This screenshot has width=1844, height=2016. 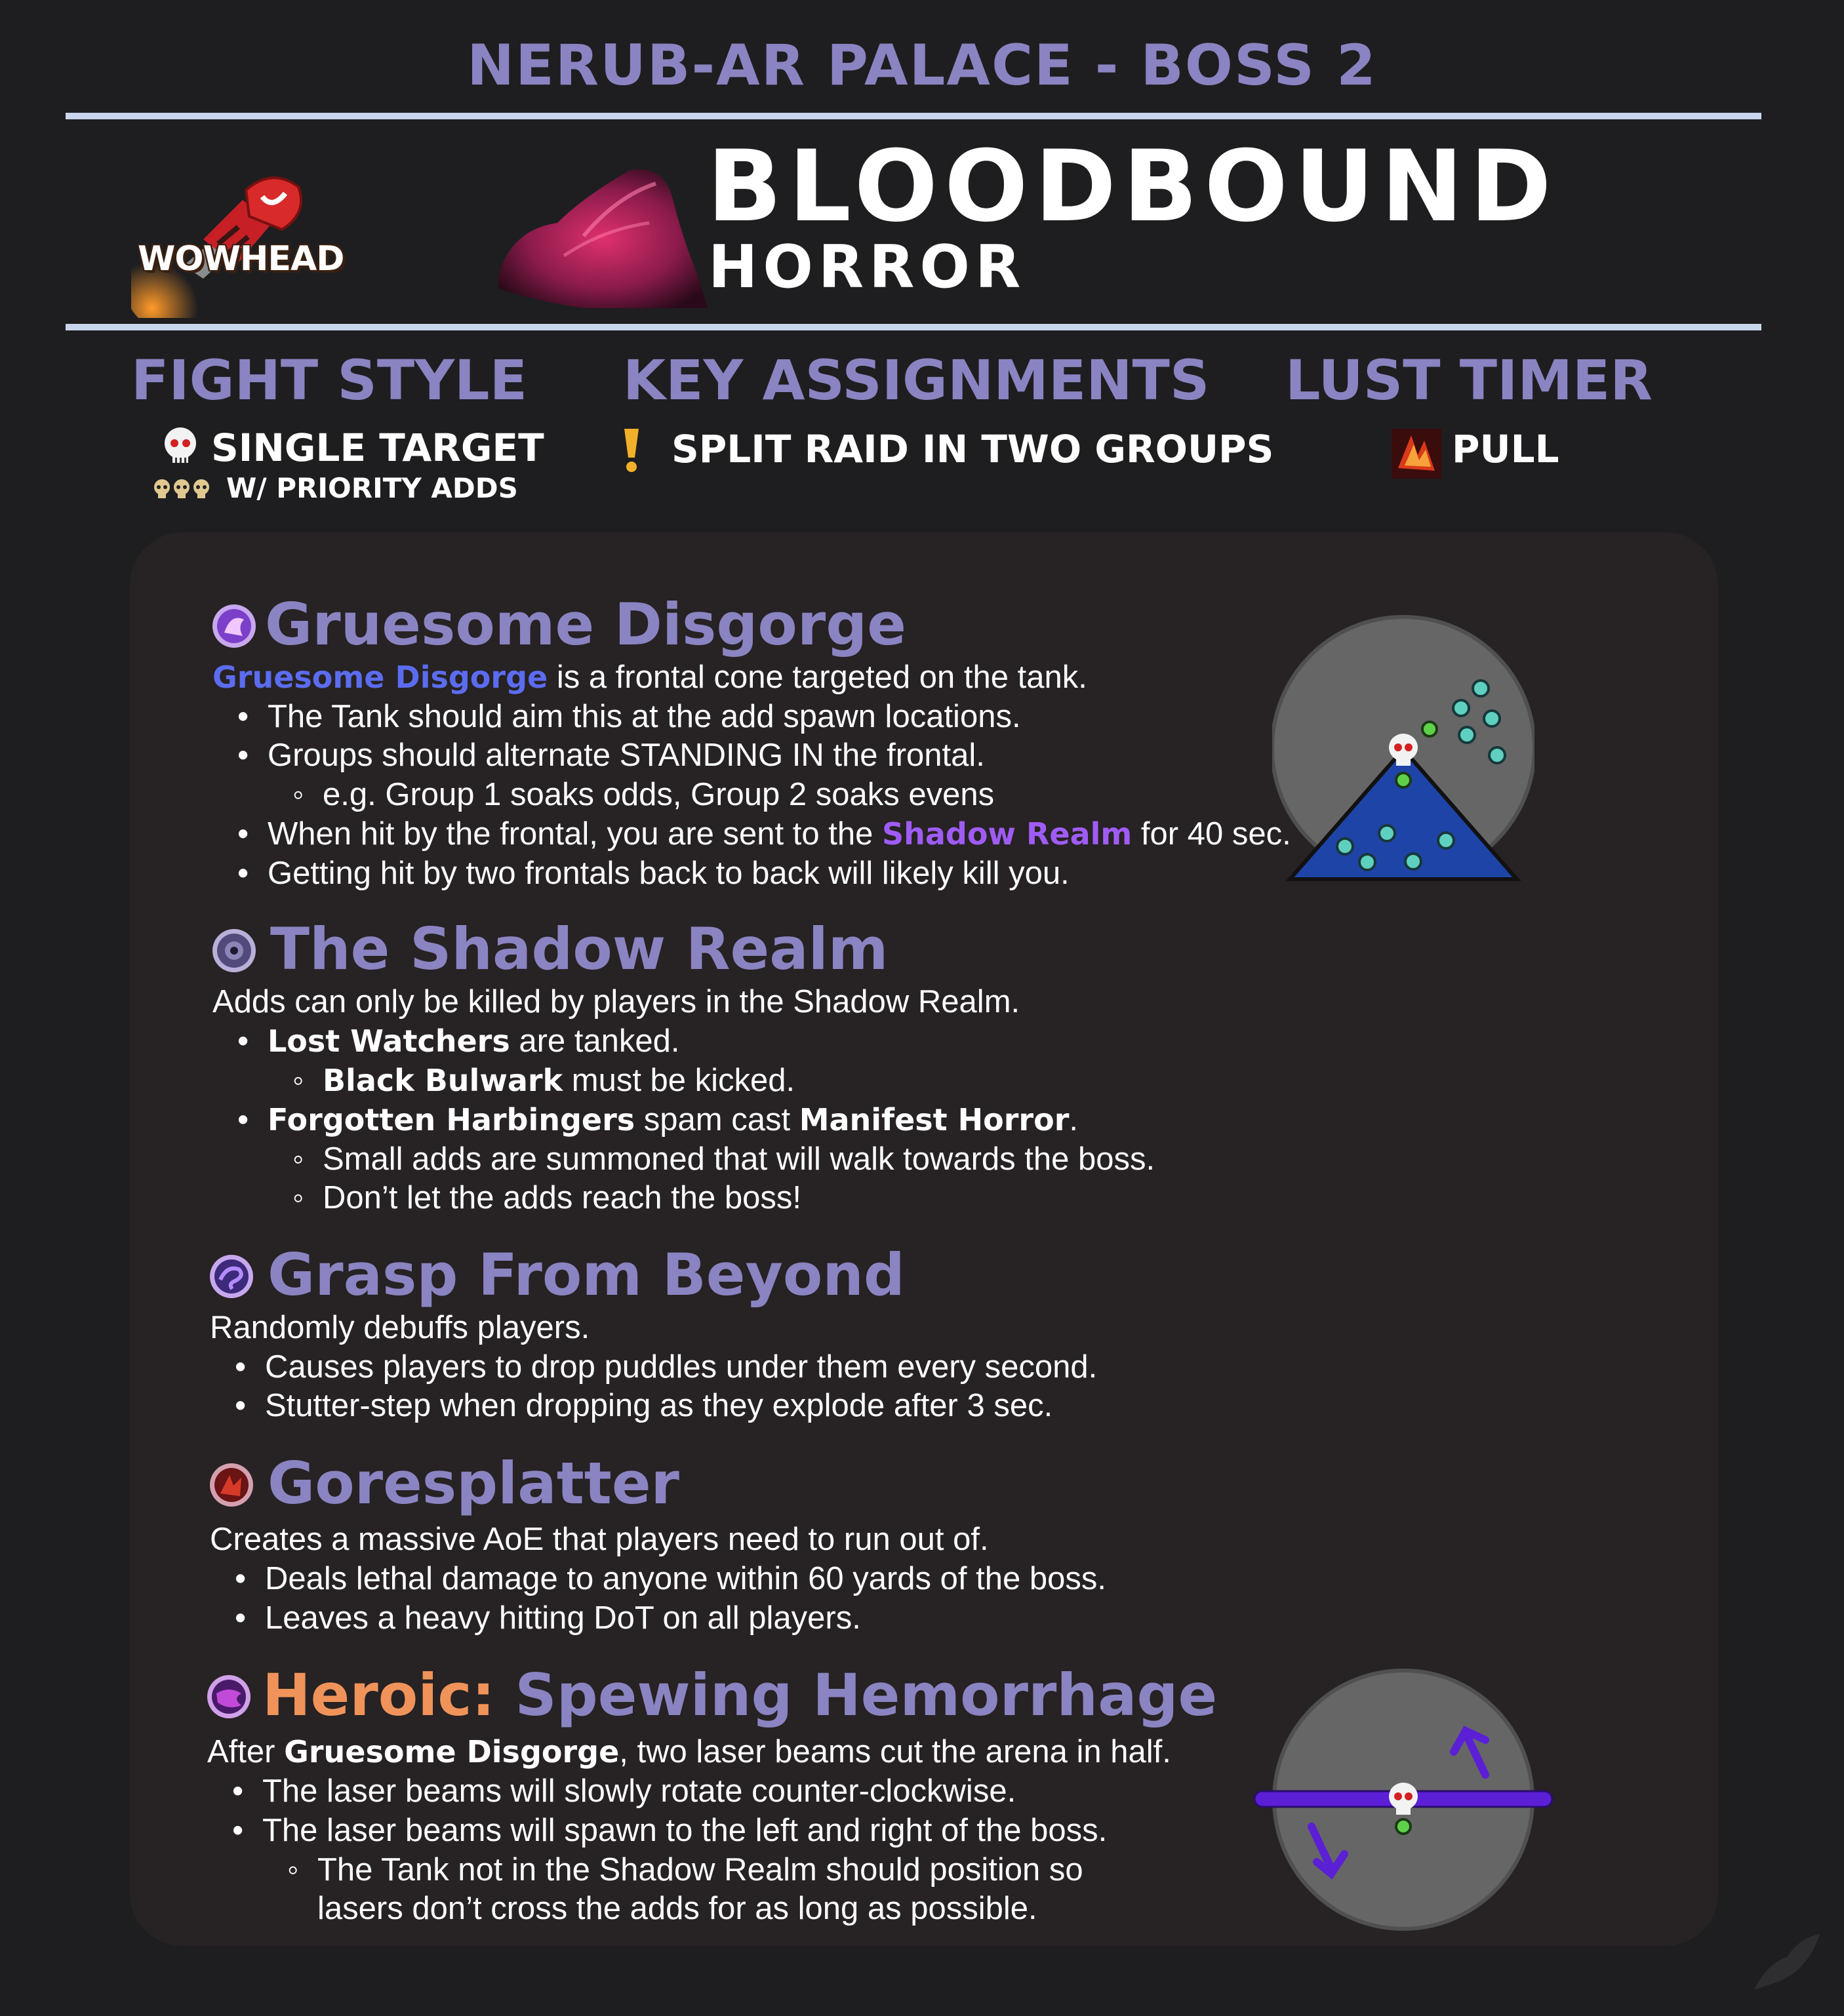 What do you see at coordinates (740, 1695) in the screenshot?
I see `spewing-hemorrhage-title: Heroic: Spewing Hemorrhage` at bounding box center [740, 1695].